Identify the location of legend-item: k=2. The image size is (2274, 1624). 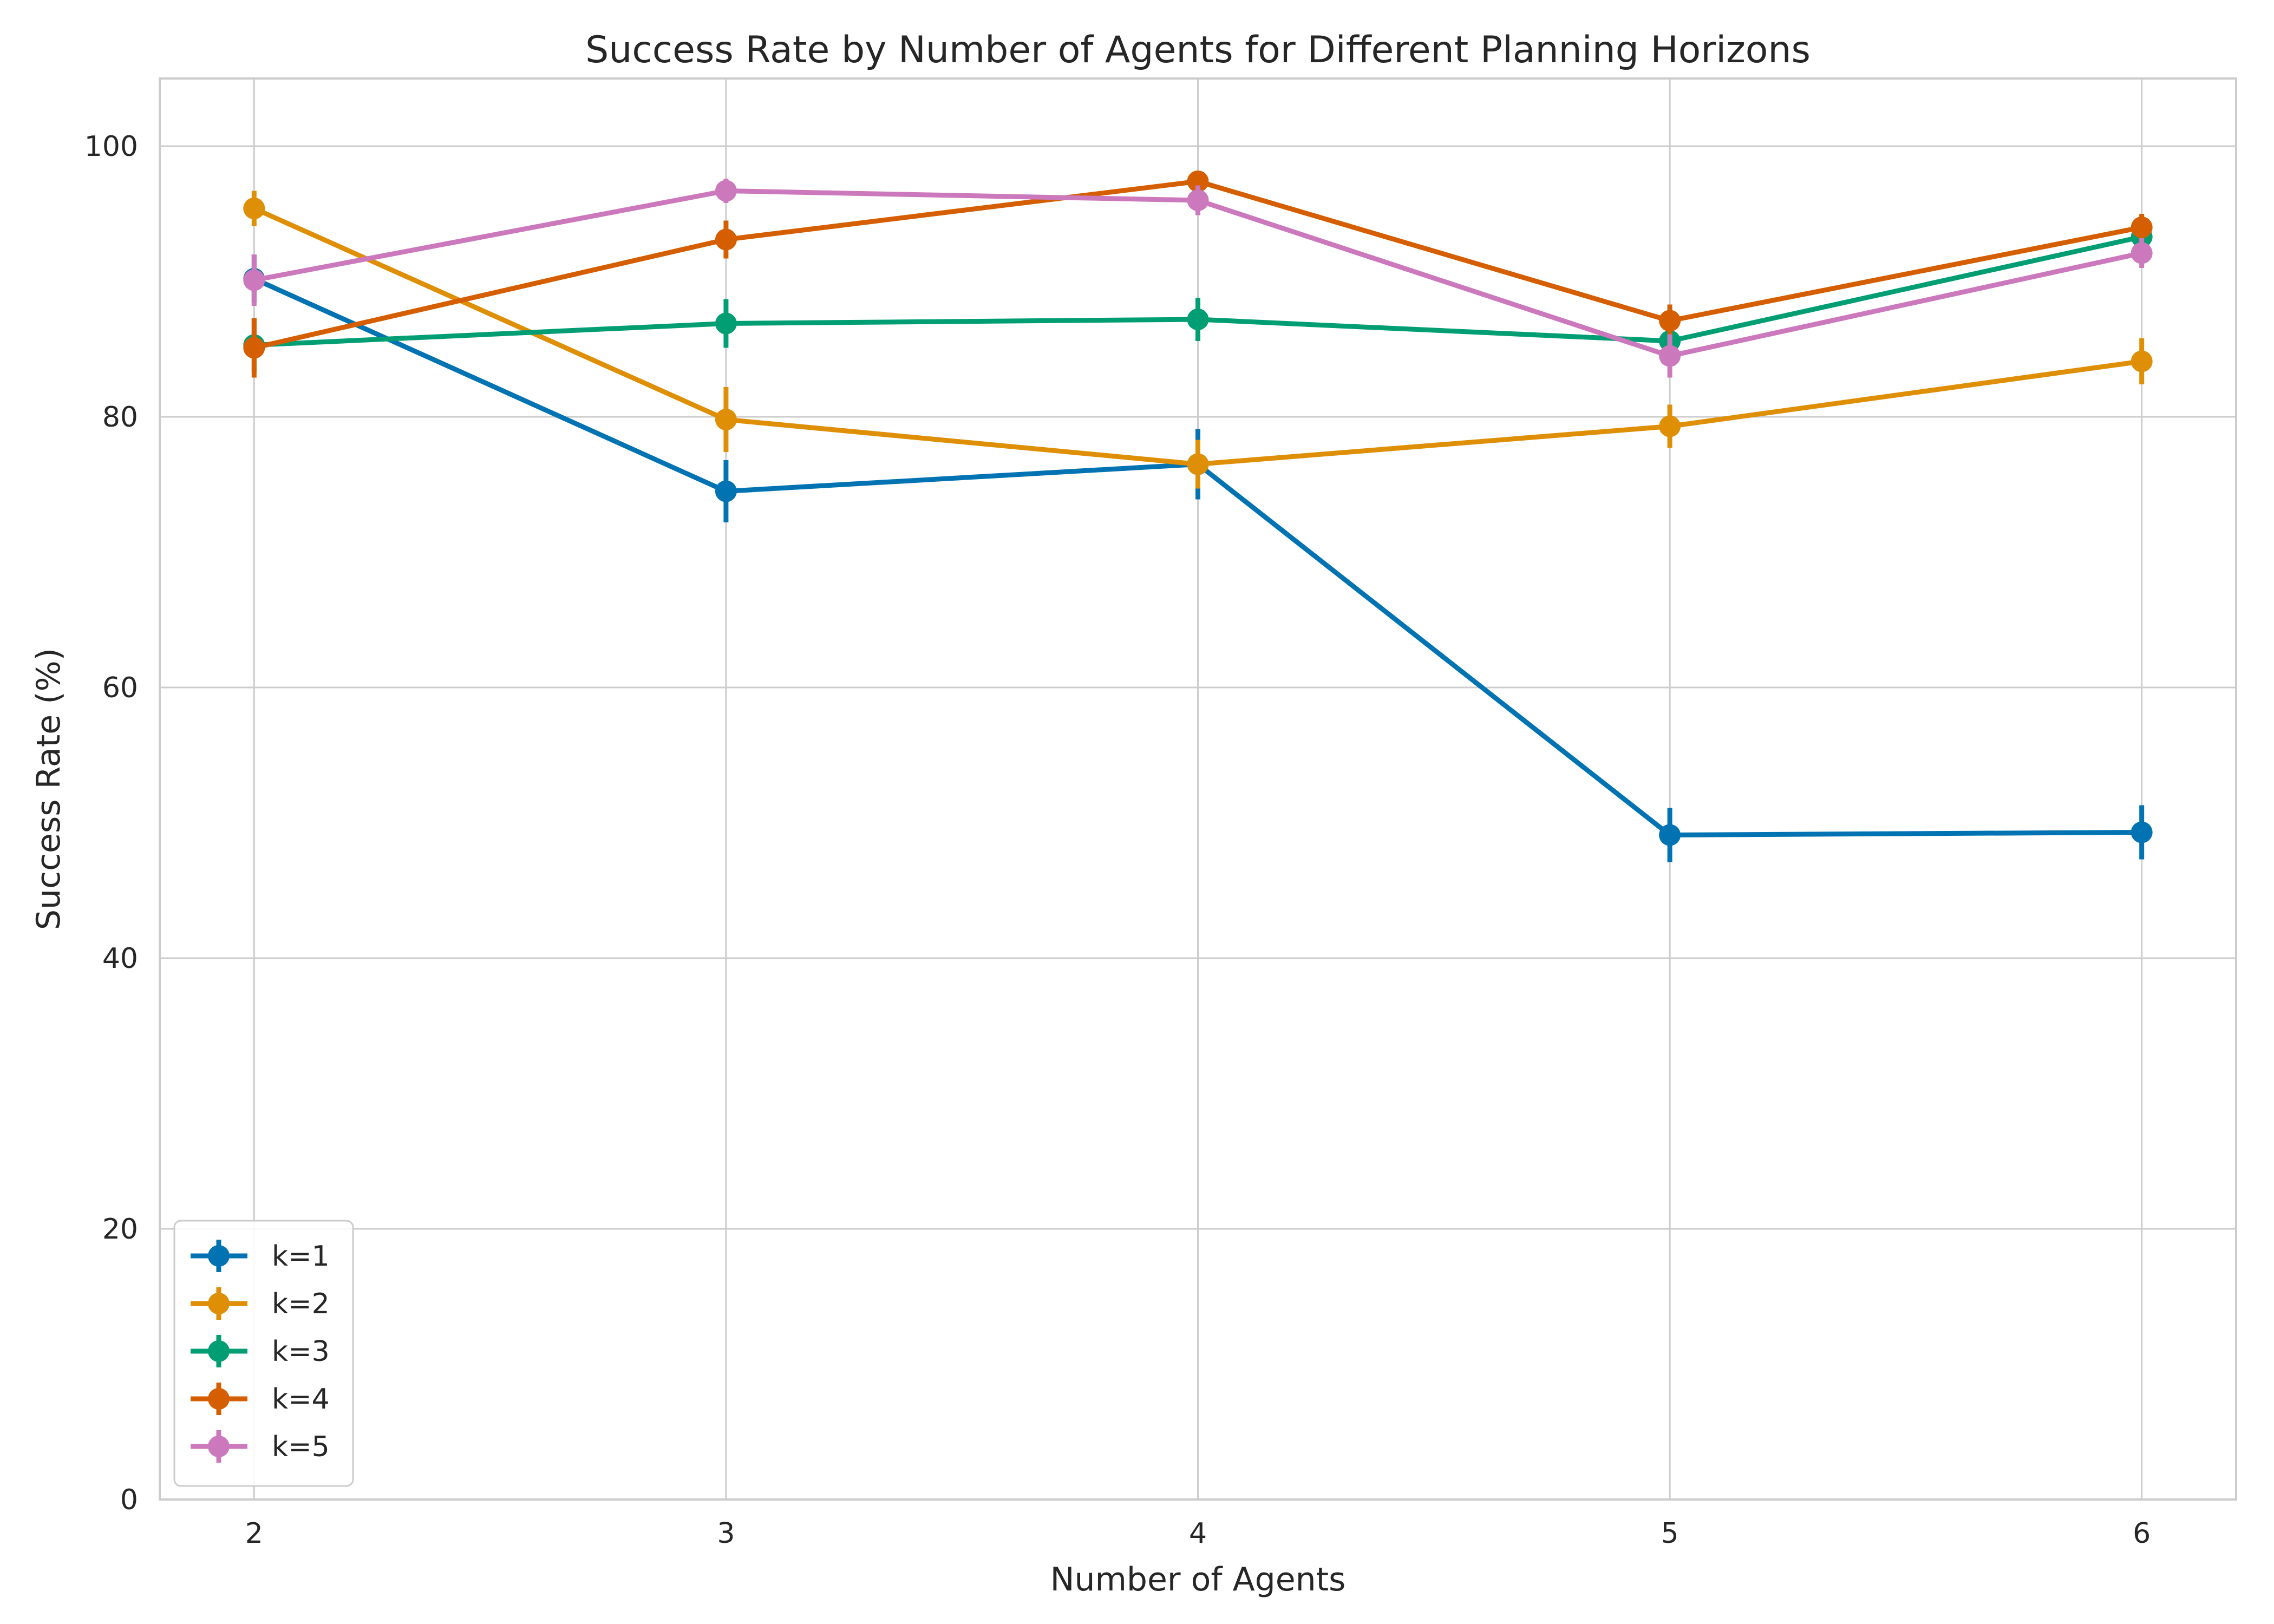
(261, 1303).